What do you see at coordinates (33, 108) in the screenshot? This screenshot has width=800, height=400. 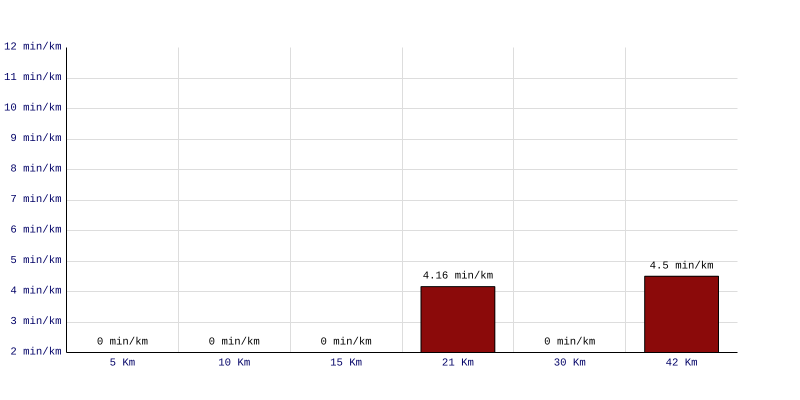 I see `y-tick-label: 10 min/km` at bounding box center [33, 108].